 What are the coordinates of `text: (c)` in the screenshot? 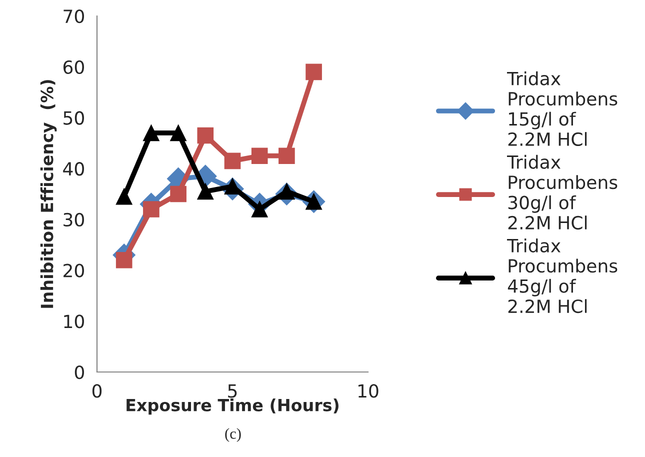 It's located at (233, 435).